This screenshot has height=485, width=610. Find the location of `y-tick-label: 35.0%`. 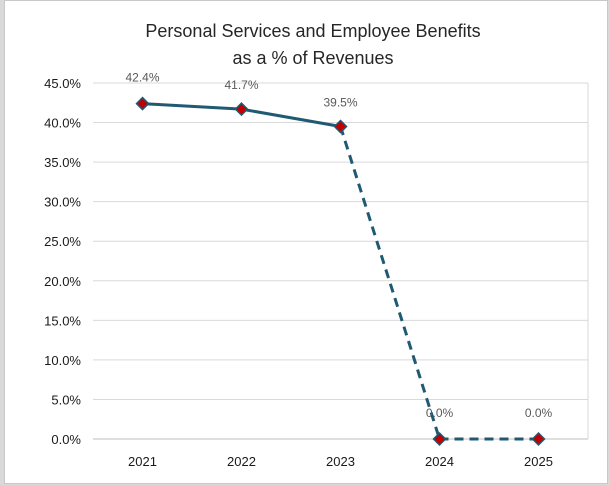

y-tick-label: 35.0% is located at coordinates (62, 162).